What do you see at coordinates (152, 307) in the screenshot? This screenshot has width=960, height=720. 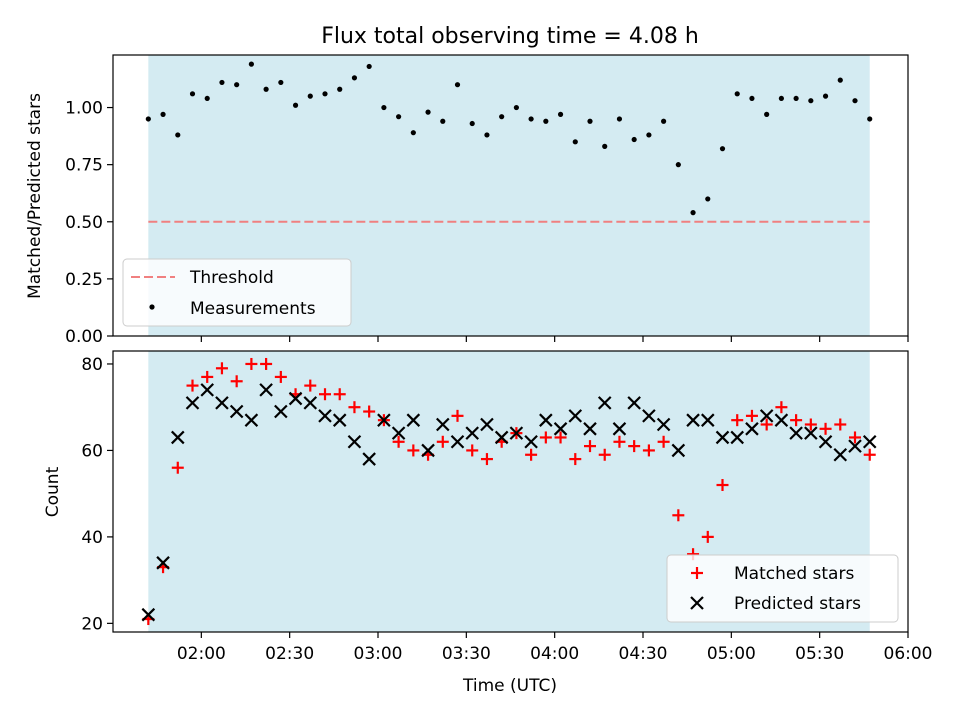 I see `legend-measurements-swatch` at bounding box center [152, 307].